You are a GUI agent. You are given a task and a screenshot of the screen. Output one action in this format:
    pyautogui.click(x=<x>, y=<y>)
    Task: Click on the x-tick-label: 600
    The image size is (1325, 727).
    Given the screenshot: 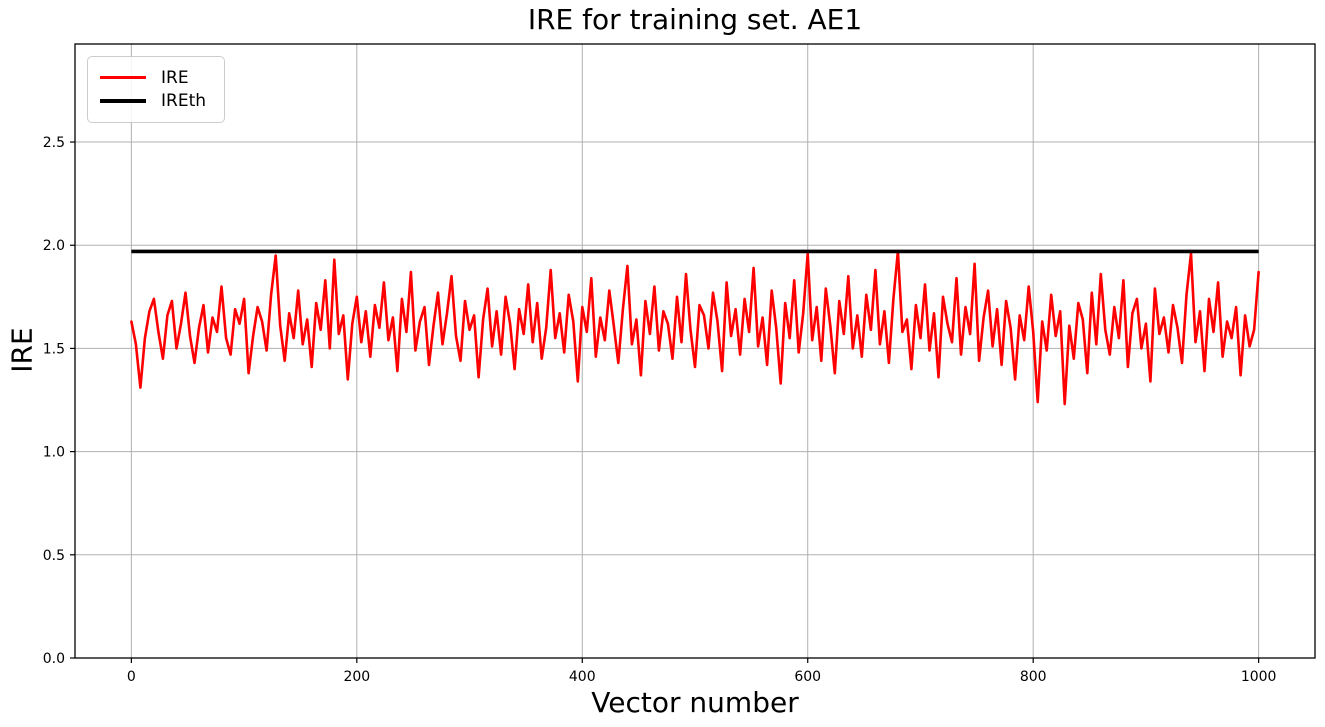 What is the action you would take?
    pyautogui.click(x=807, y=677)
    